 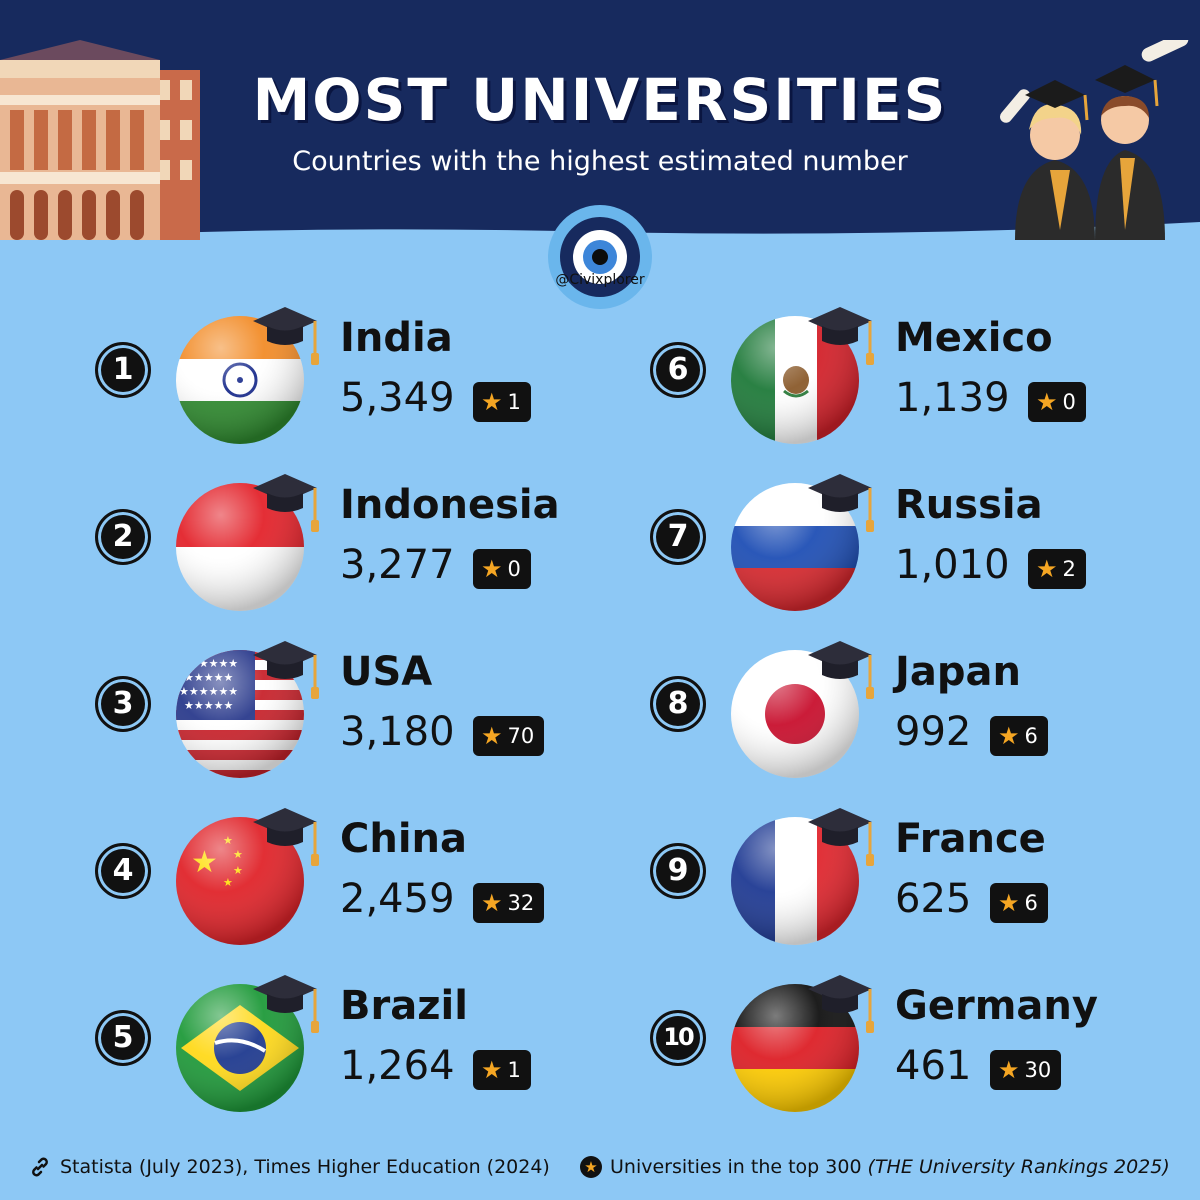 What do you see at coordinates (1018, 1167) in the screenshot?
I see `legend-source: (THE University Rankings 2025)` at bounding box center [1018, 1167].